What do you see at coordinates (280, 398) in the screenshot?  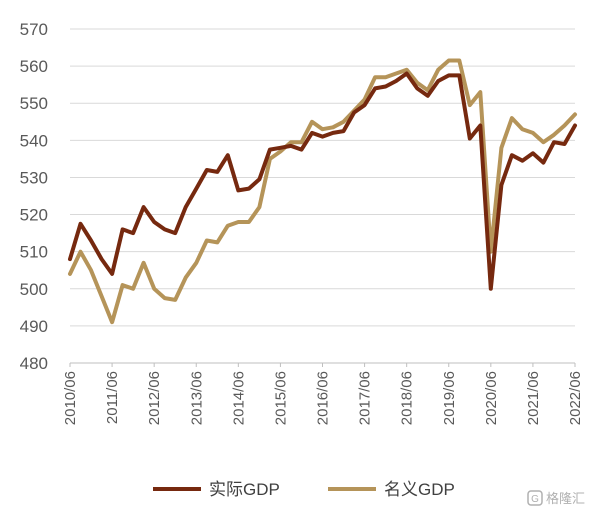 I see `x-tick-label: 2015/06` at bounding box center [280, 398].